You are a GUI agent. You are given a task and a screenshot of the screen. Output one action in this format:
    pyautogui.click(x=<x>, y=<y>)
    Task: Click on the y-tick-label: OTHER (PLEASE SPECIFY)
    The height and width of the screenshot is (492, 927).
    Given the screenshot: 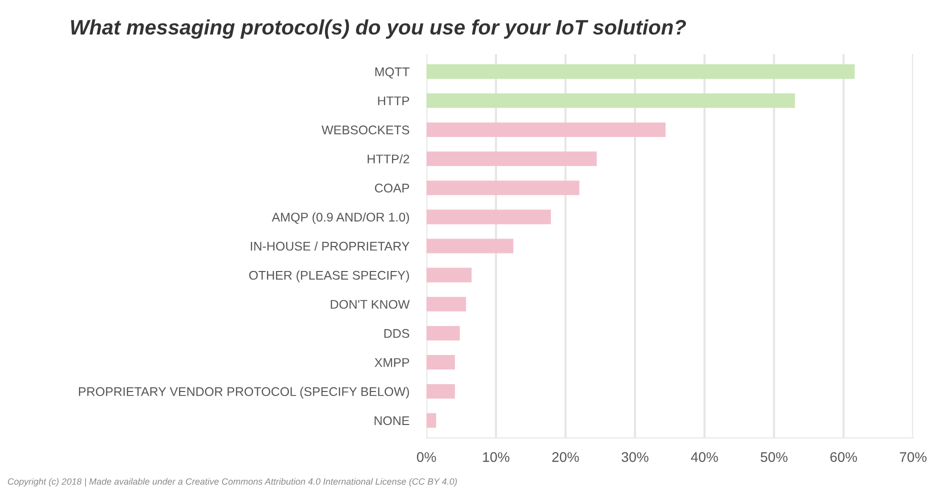 What is the action you would take?
    pyautogui.click(x=329, y=276)
    